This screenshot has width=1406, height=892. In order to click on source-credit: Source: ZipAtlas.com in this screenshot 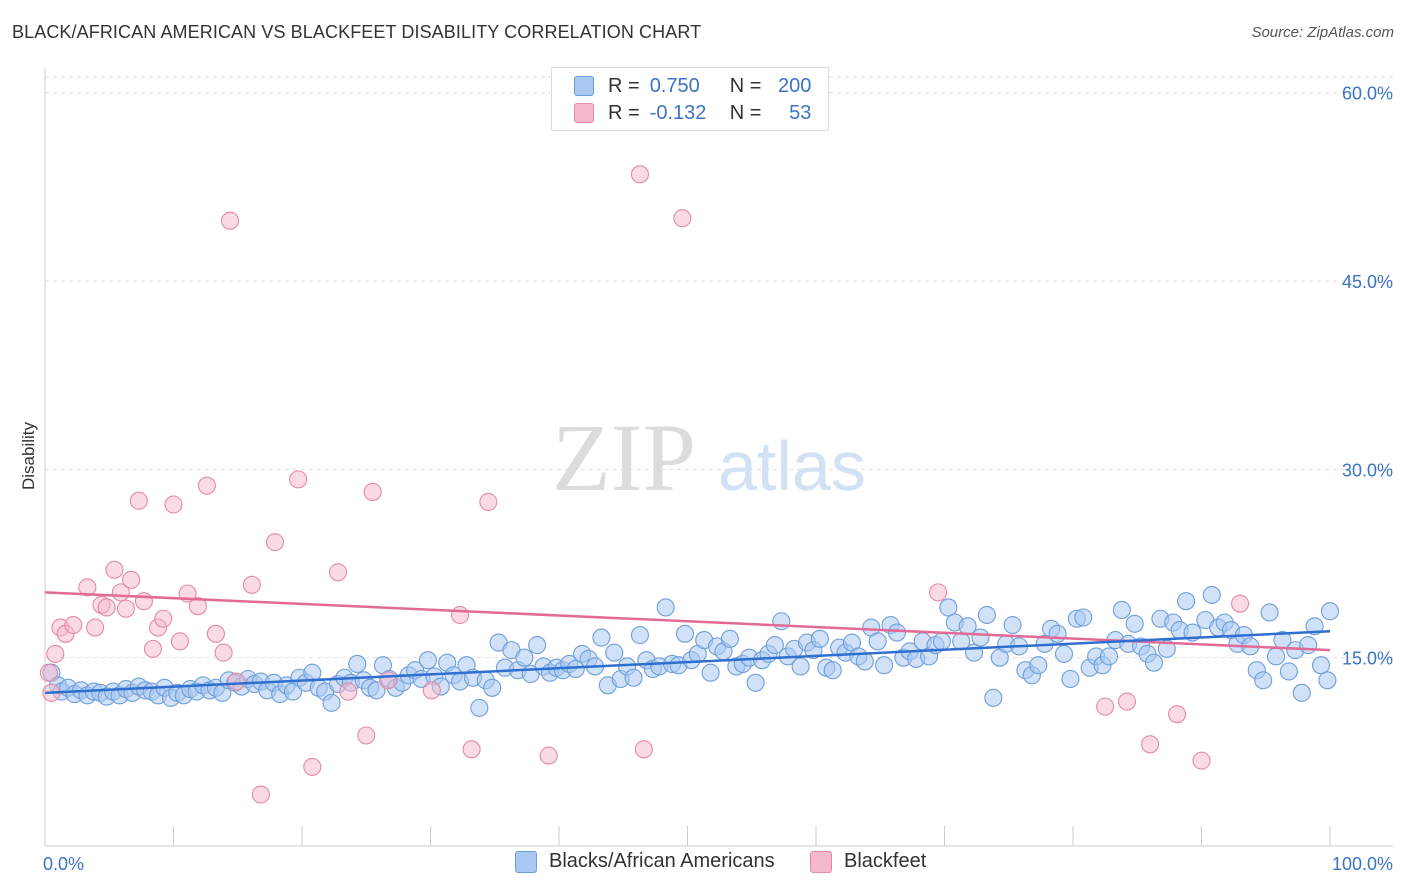, I will do `click(1322, 32)`.